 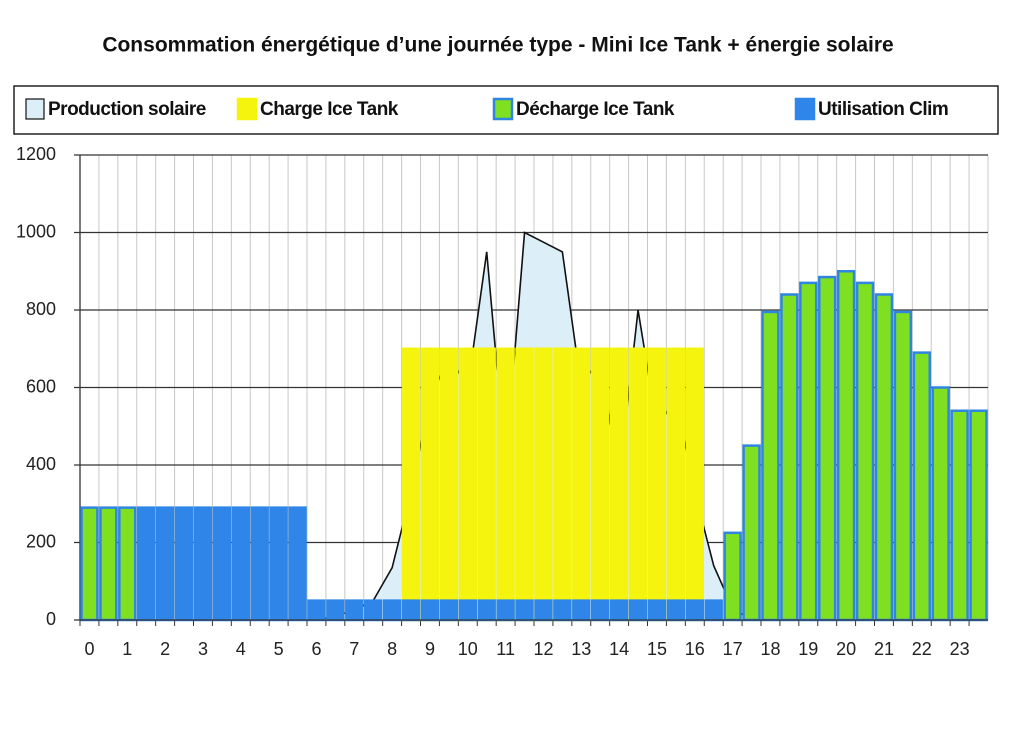 I want to click on x-tick-label: 21, so click(x=884, y=649).